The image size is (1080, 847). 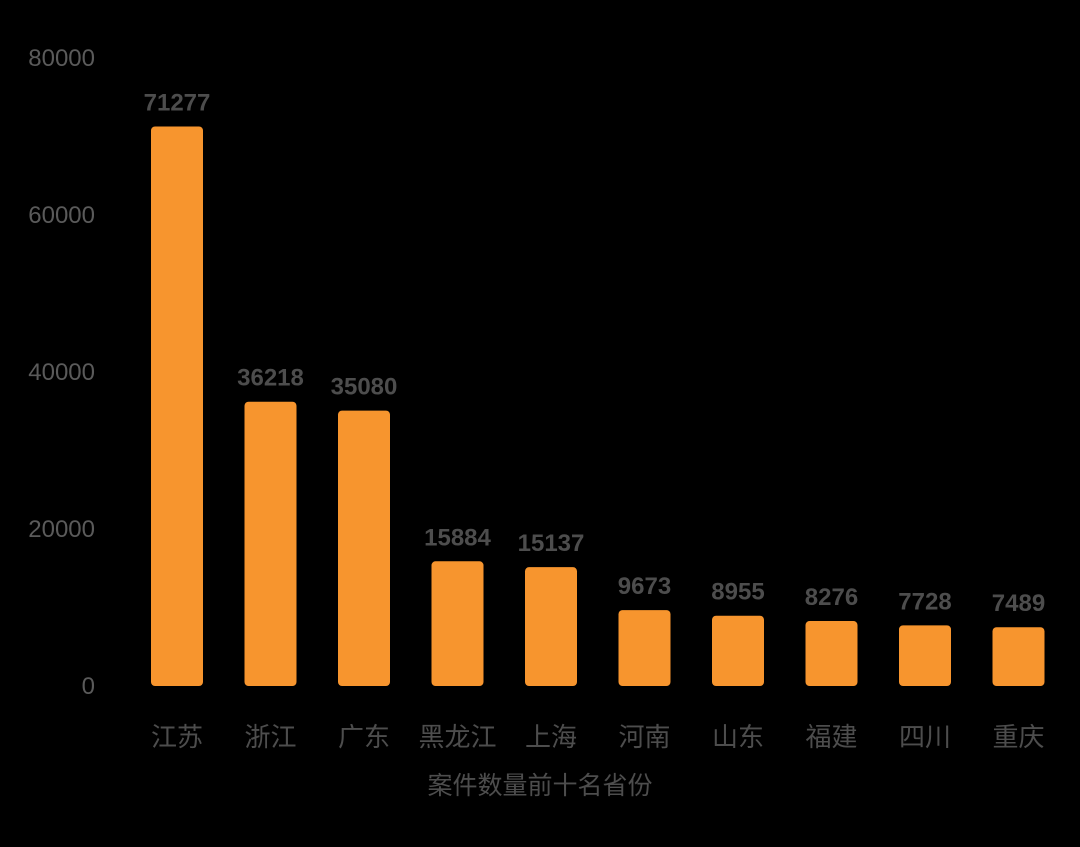 What do you see at coordinates (644, 738) in the screenshot?
I see `x-tick-label: 河南` at bounding box center [644, 738].